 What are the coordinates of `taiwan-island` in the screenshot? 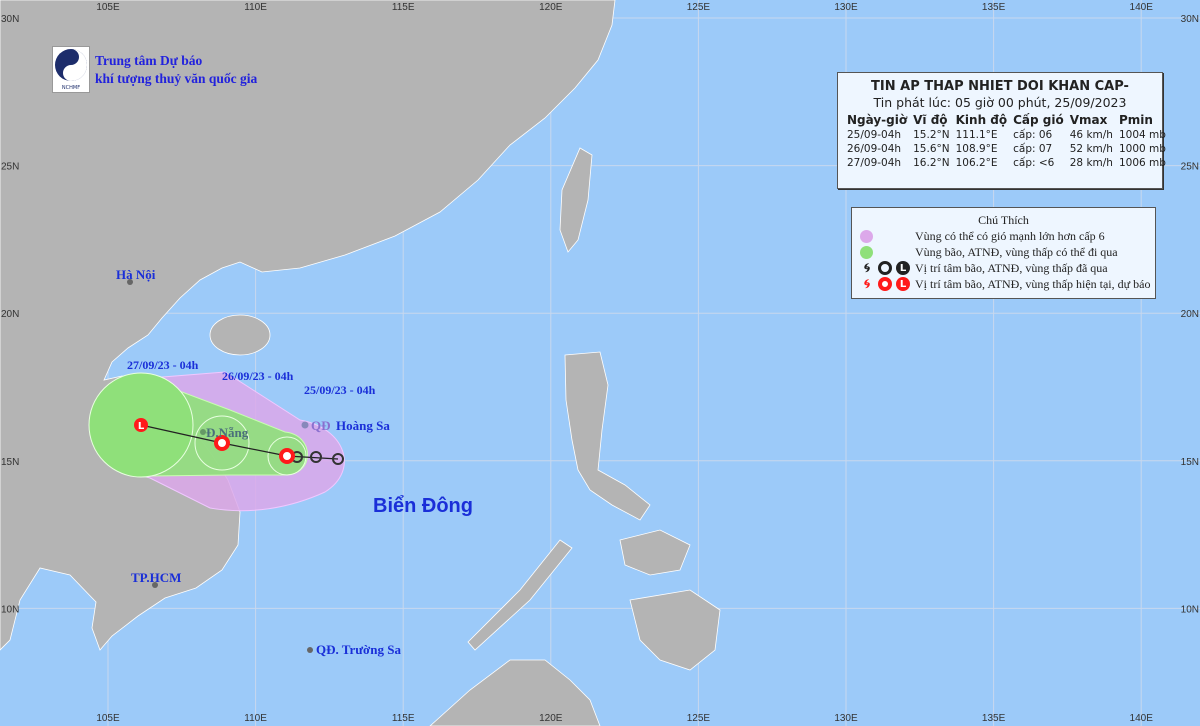 It's located at (576, 200).